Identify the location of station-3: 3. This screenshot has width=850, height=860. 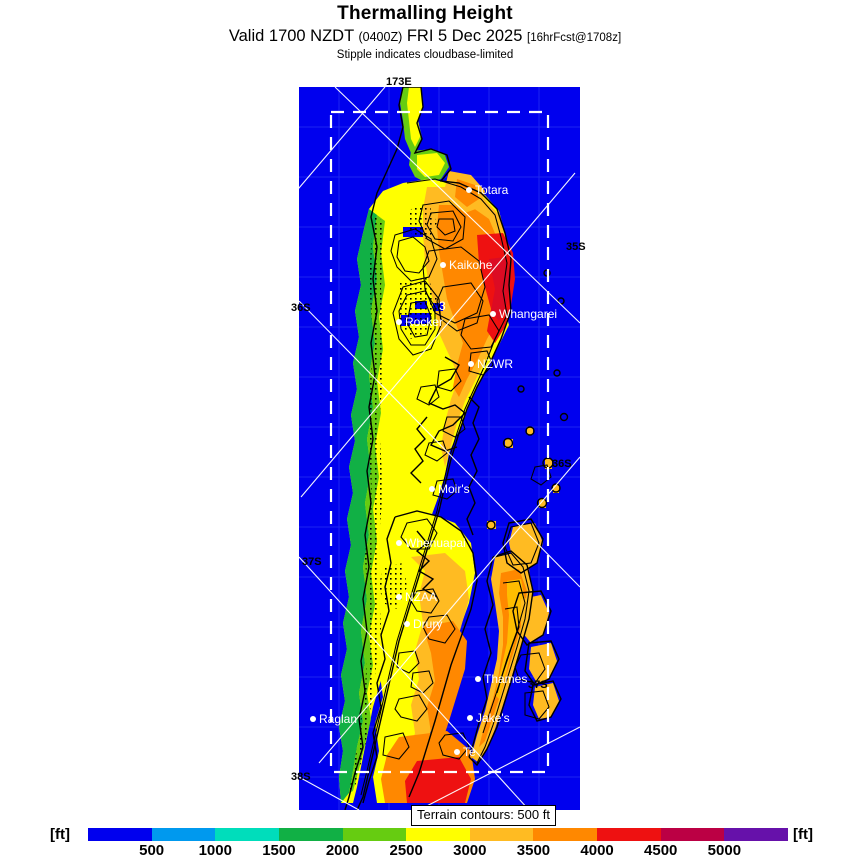
(442, 306).